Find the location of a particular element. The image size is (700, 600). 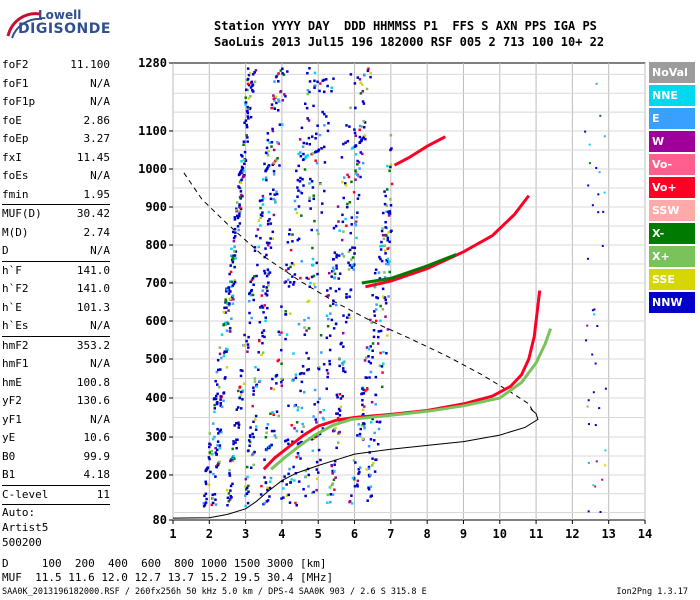

trace-line is located at coordinates (419, 151).